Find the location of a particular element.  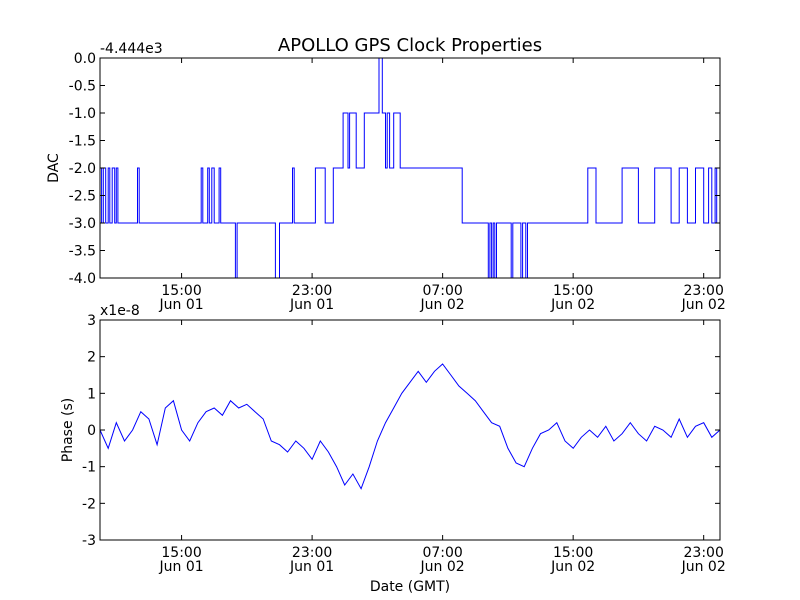

phase-x-tick-time: 07:00 is located at coordinates (442, 553).